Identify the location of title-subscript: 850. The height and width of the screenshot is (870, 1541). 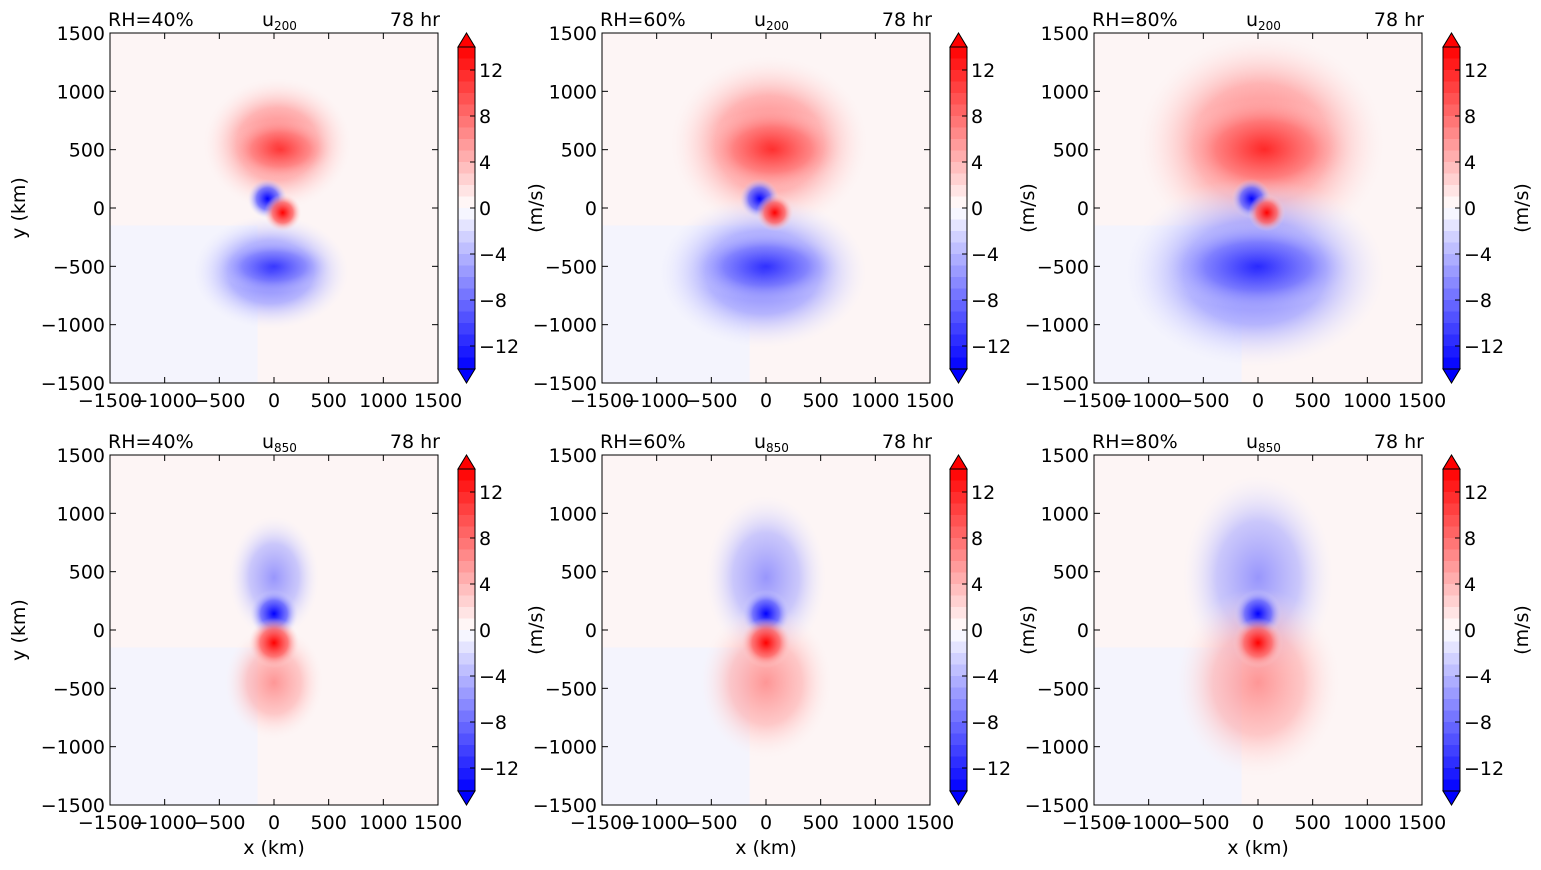
(1269, 448).